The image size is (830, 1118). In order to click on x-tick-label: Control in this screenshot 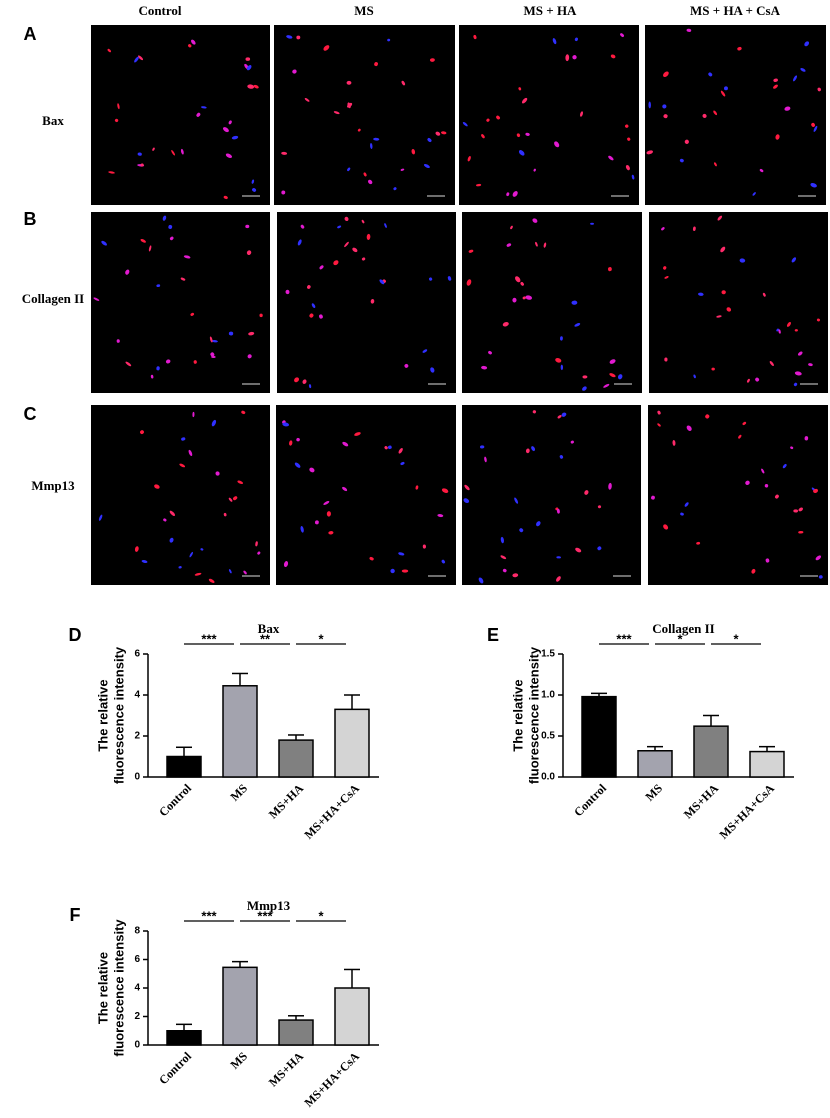, I will do `click(175, 800)`.